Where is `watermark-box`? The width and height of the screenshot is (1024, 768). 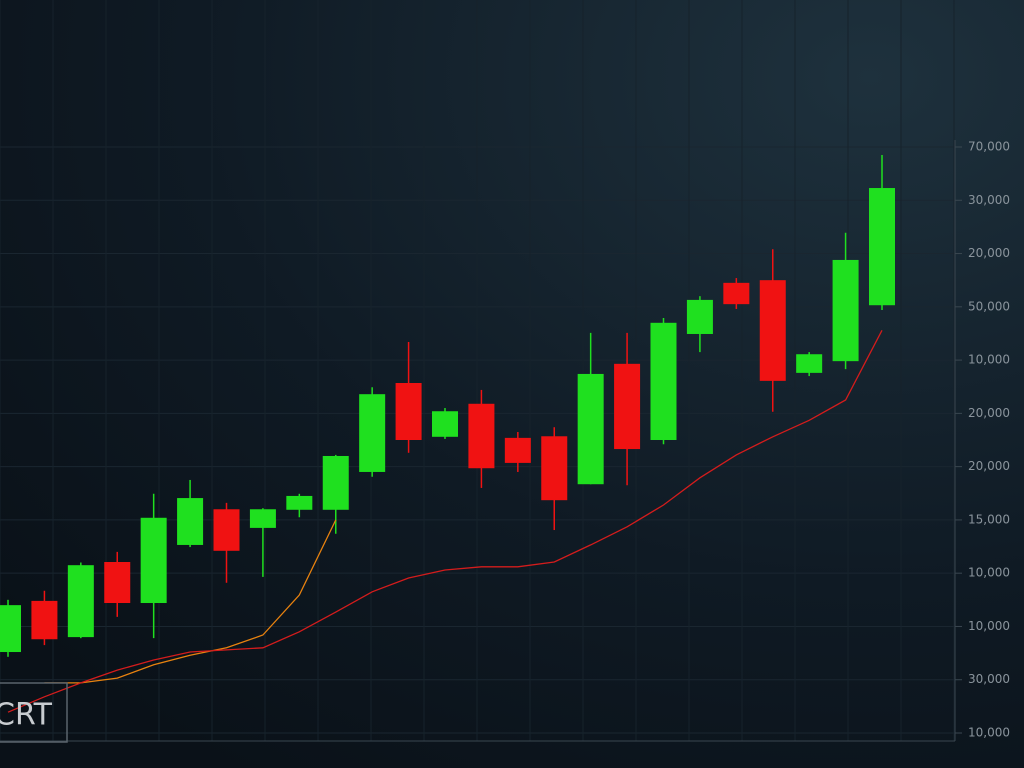 watermark-box is located at coordinates (34, 712).